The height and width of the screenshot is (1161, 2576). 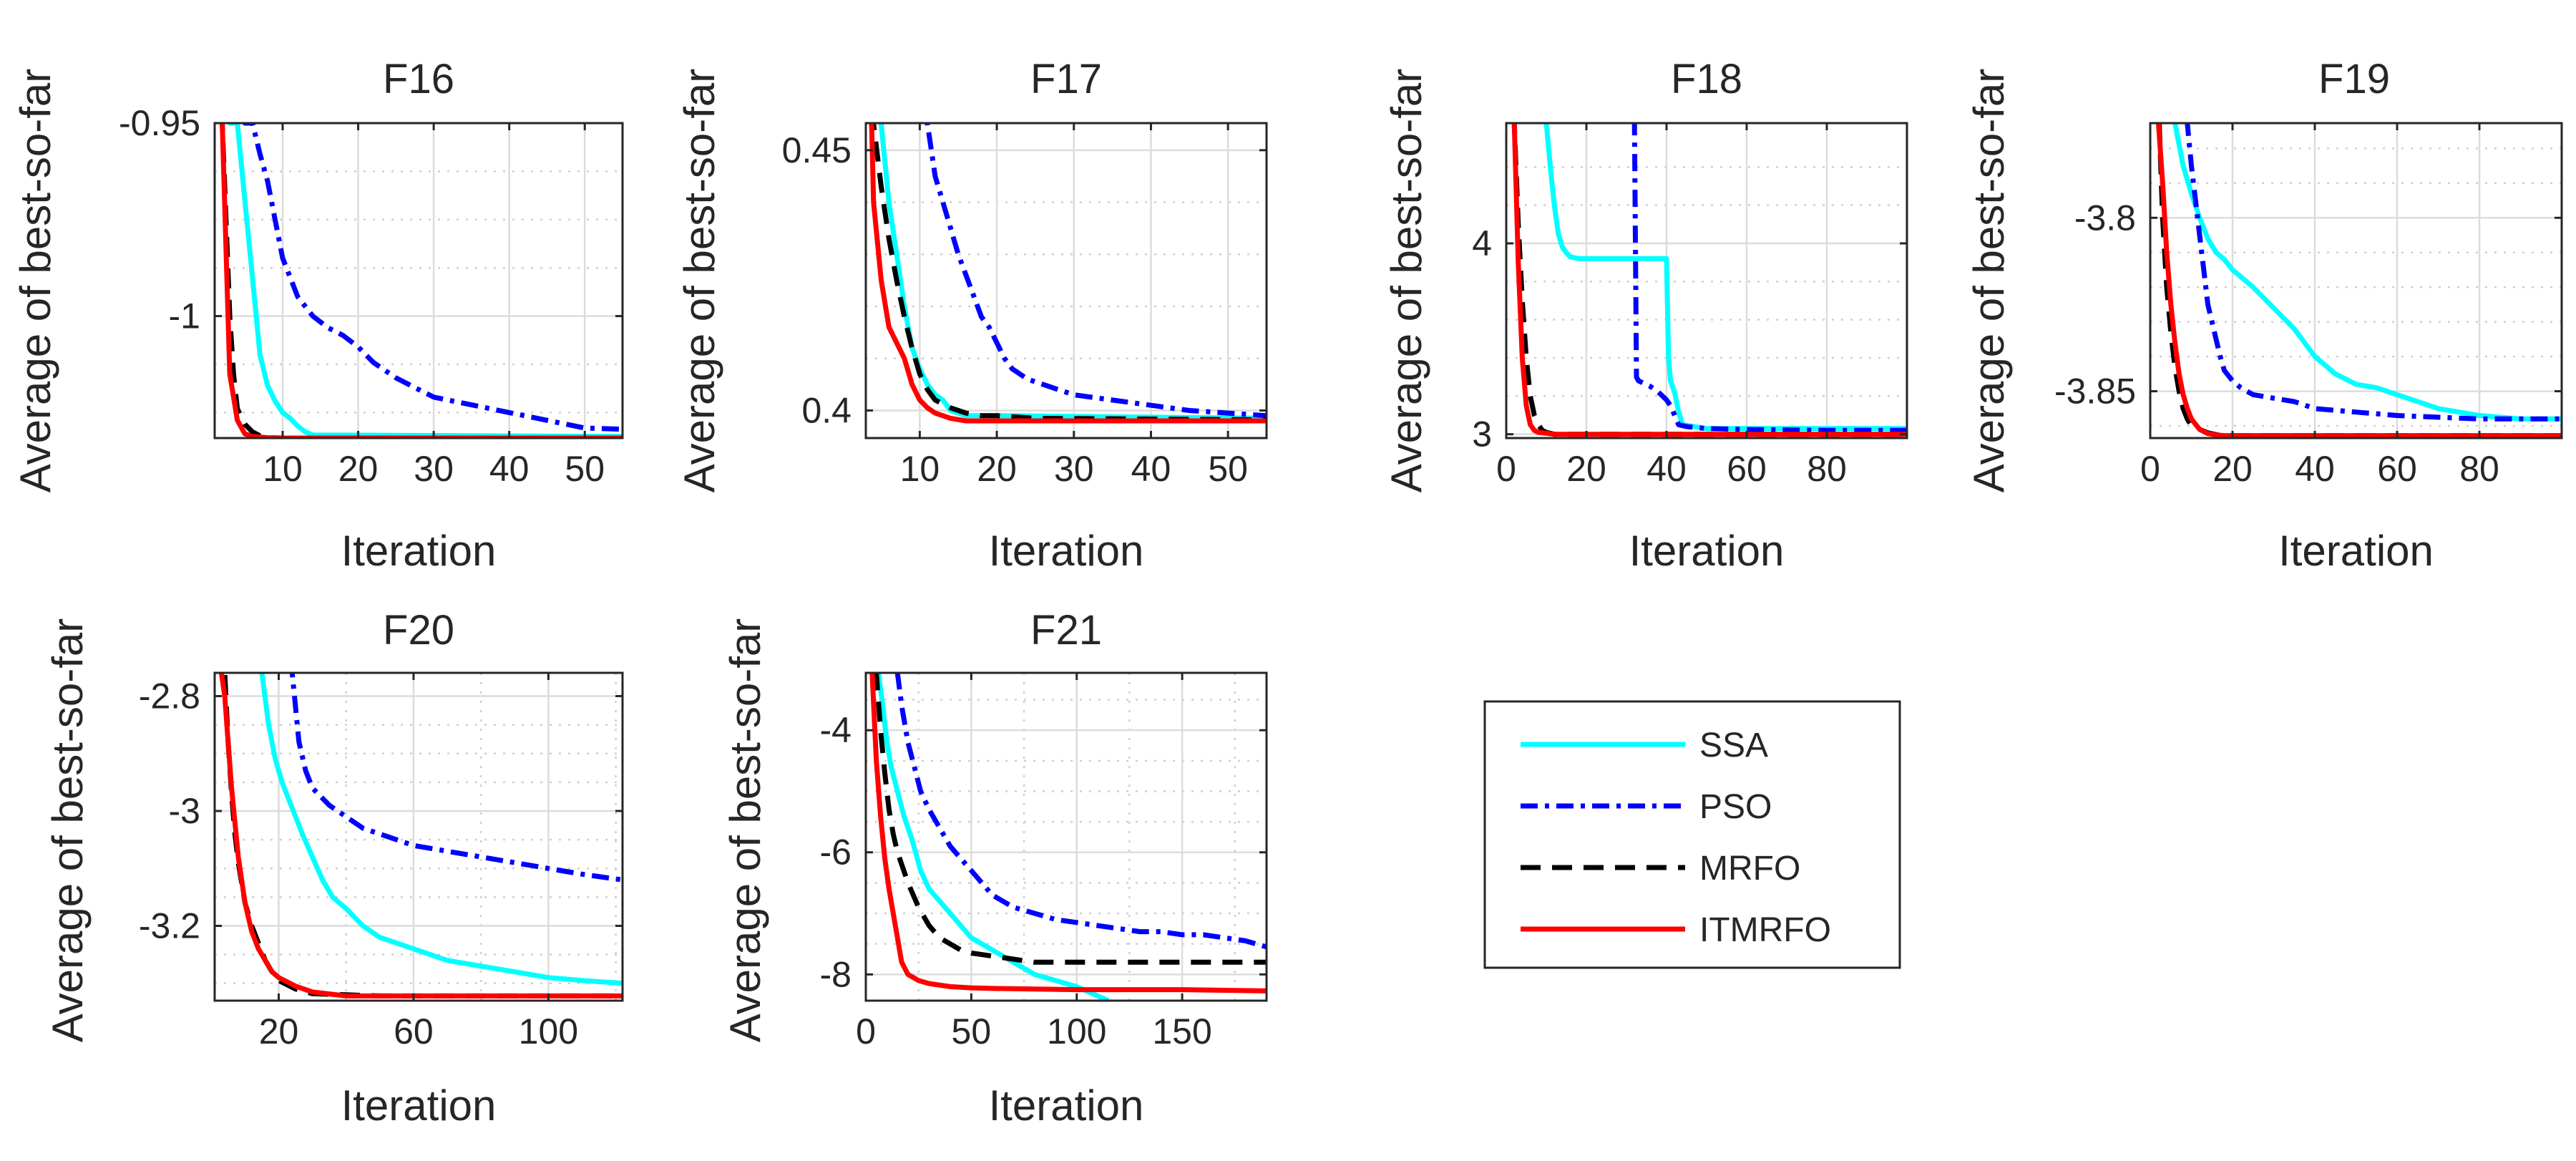 I want to click on y-tick-label: -8, so click(x=836, y=974).